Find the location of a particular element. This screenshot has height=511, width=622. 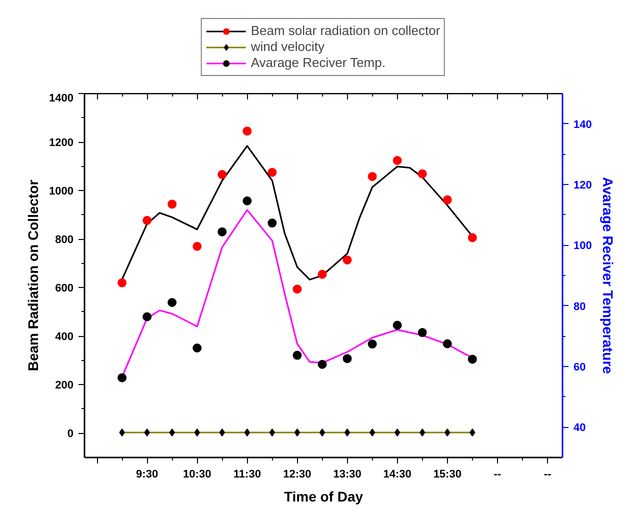

x-tick-label: 13:30 is located at coordinates (347, 474).